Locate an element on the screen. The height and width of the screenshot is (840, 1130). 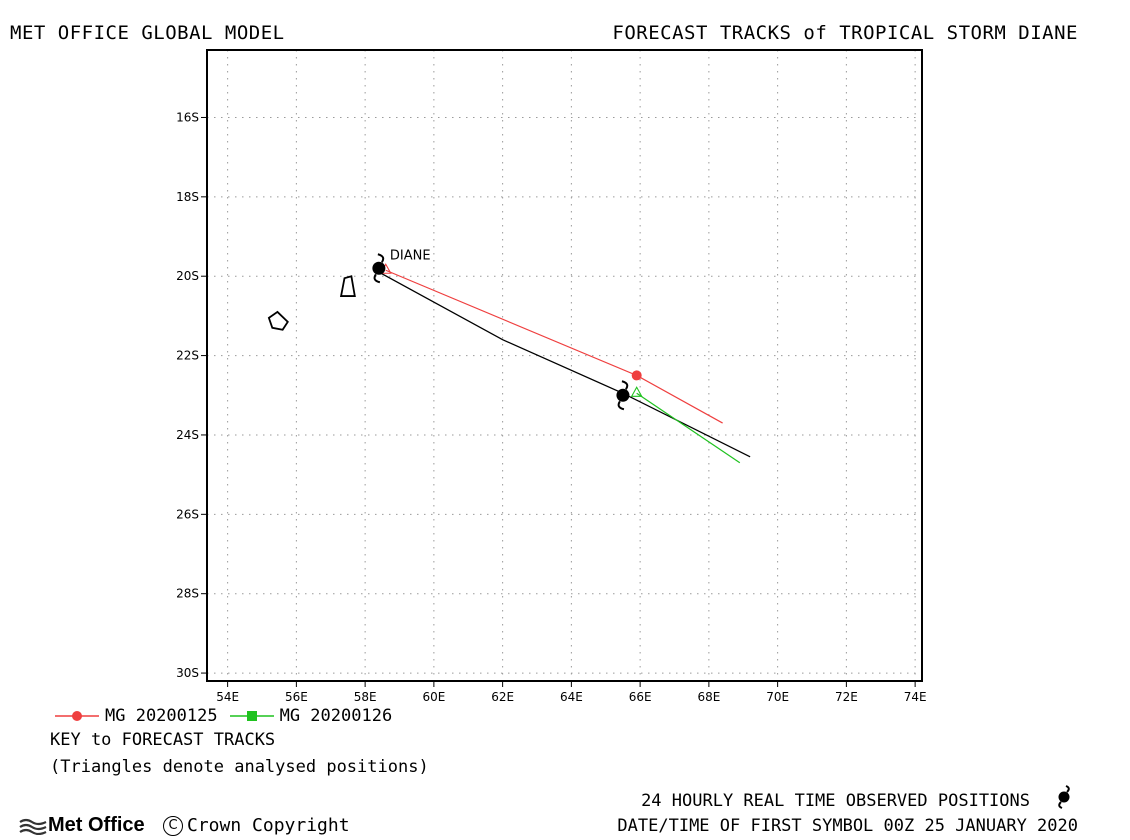
met-office-wave-icon is located at coordinates (33, 826).